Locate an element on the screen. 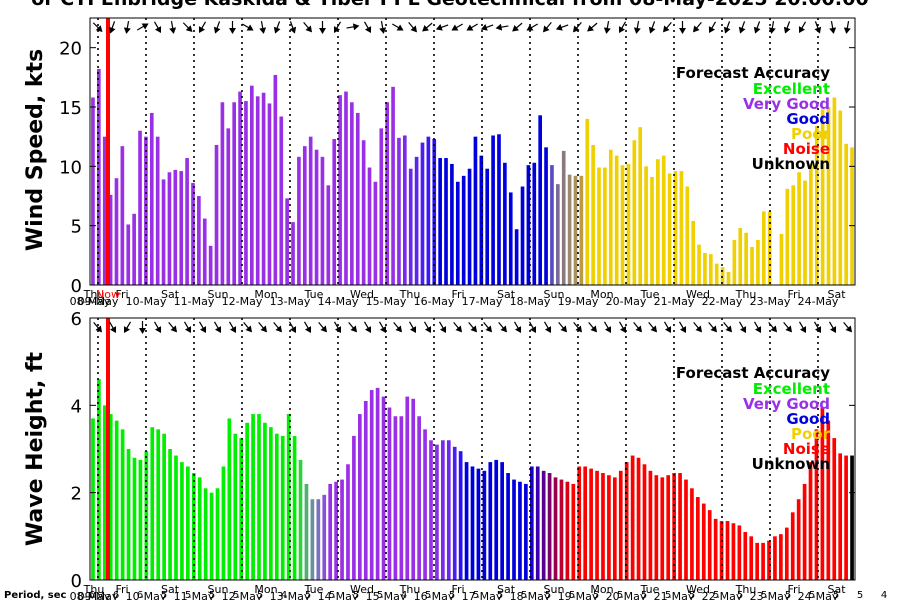 The image size is (900, 600). date-label: 09-May is located at coordinates (98, 595).